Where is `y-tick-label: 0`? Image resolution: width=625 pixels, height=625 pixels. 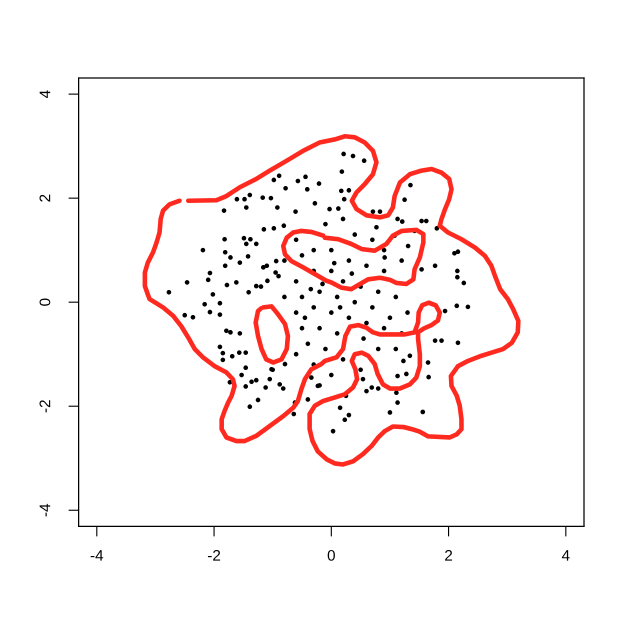
y-tick-label: 0 is located at coordinates (45, 302).